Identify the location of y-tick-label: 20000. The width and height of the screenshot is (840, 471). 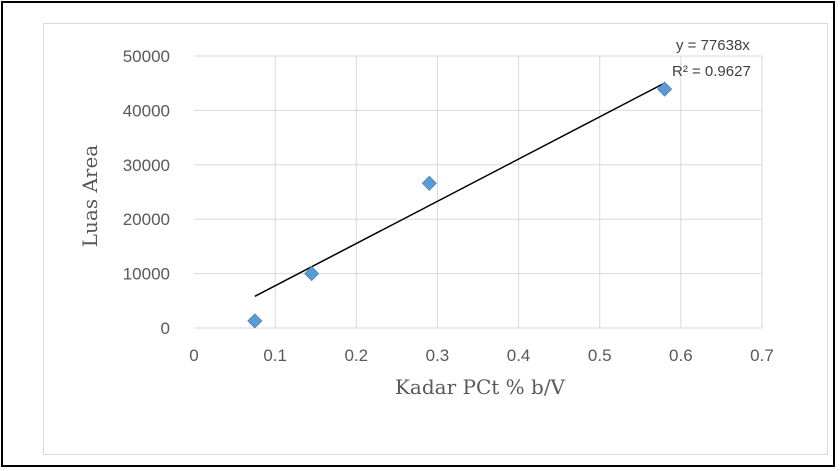
(146, 219).